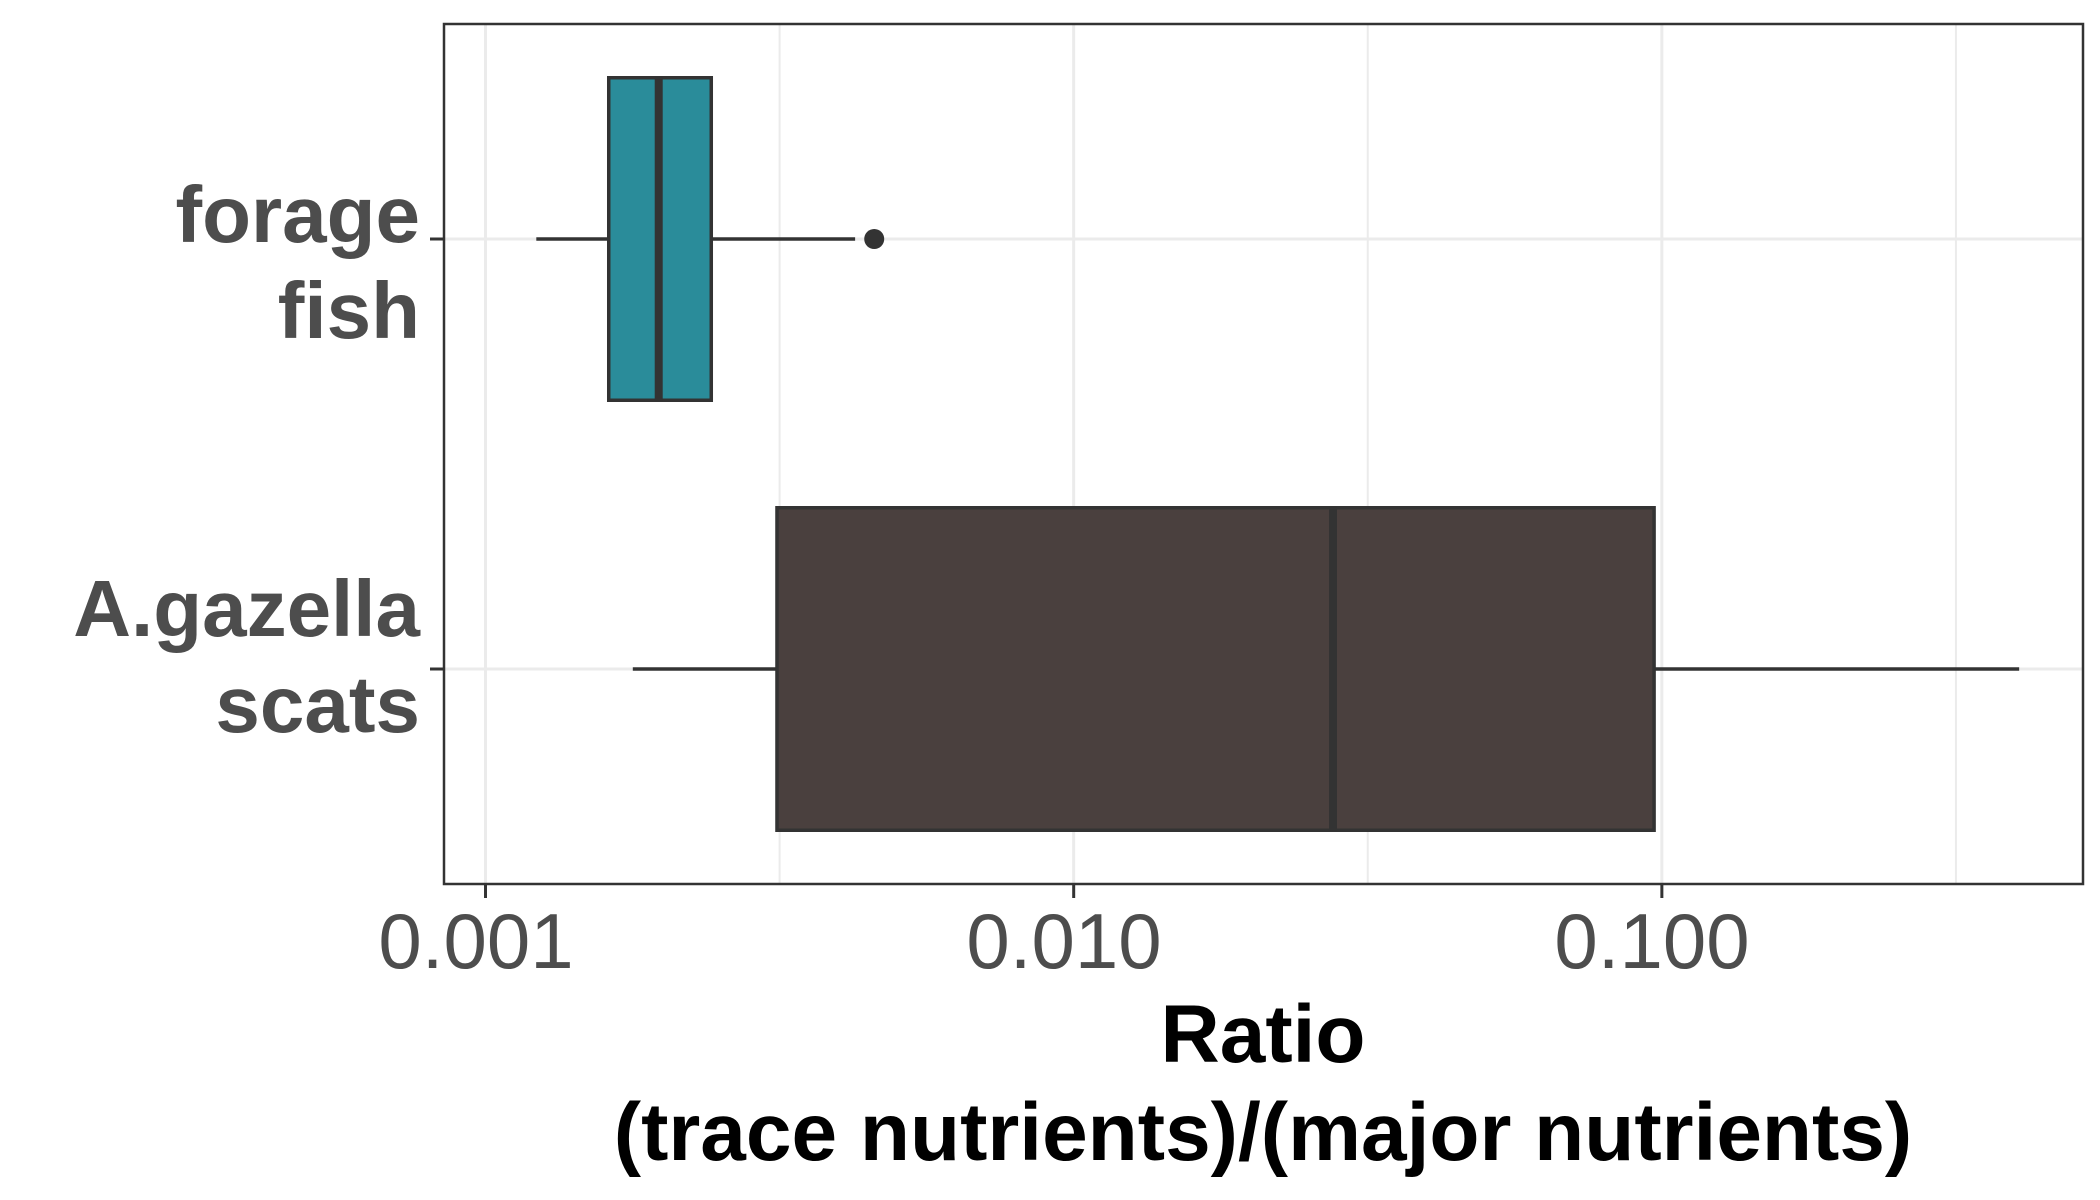 This screenshot has height=1200, width=2100. What do you see at coordinates (1651, 941) in the screenshot?
I see `x-tick-label-0100: 0.100` at bounding box center [1651, 941].